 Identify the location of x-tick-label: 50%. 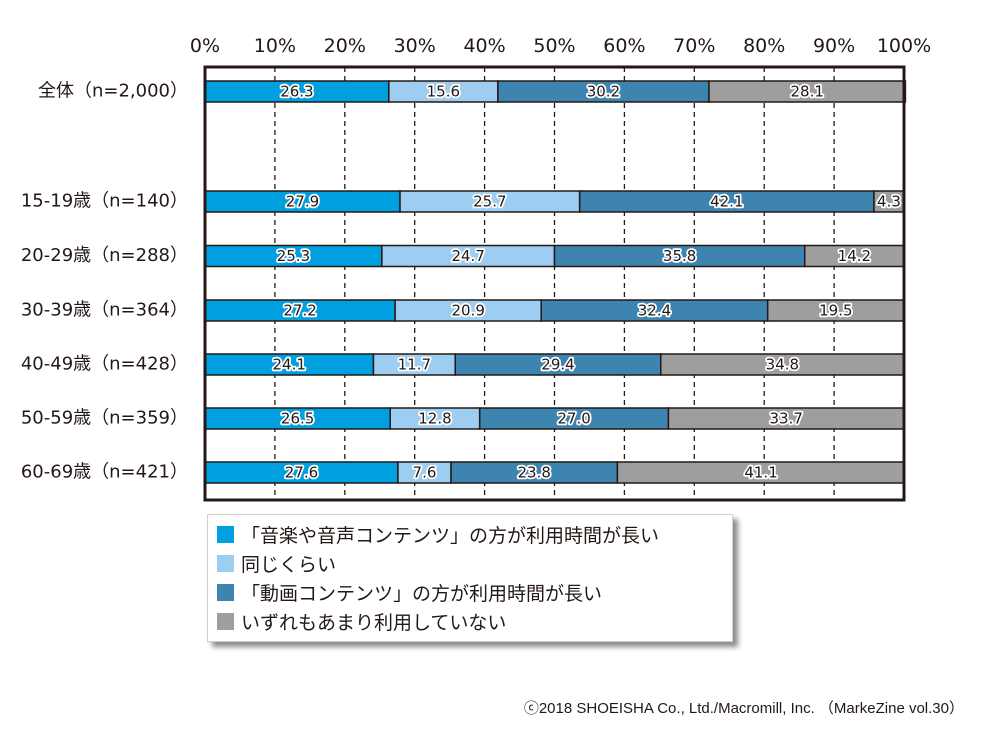
(554, 46).